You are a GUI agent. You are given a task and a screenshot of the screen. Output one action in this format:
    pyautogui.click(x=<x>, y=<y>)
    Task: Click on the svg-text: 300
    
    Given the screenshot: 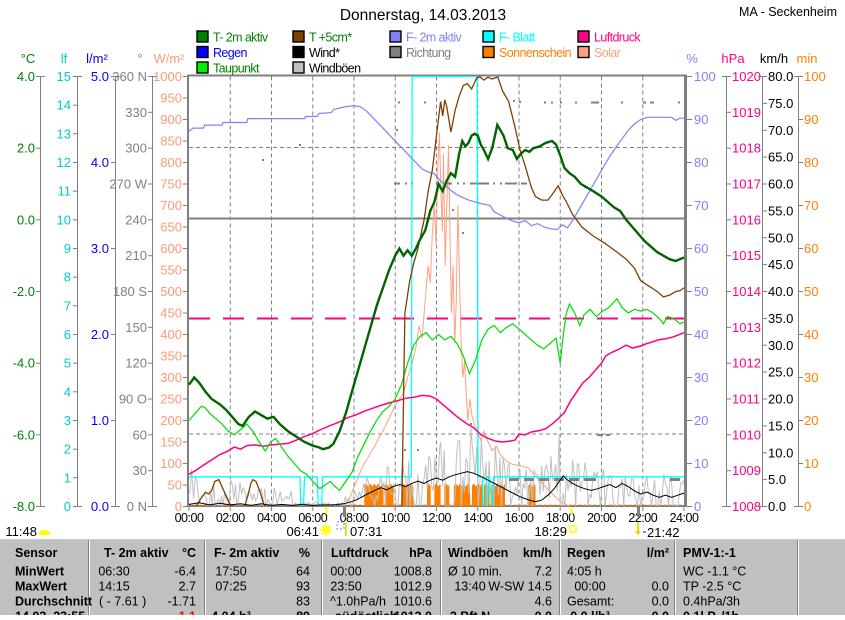 What is the action you would take?
    pyautogui.click(x=136, y=148)
    